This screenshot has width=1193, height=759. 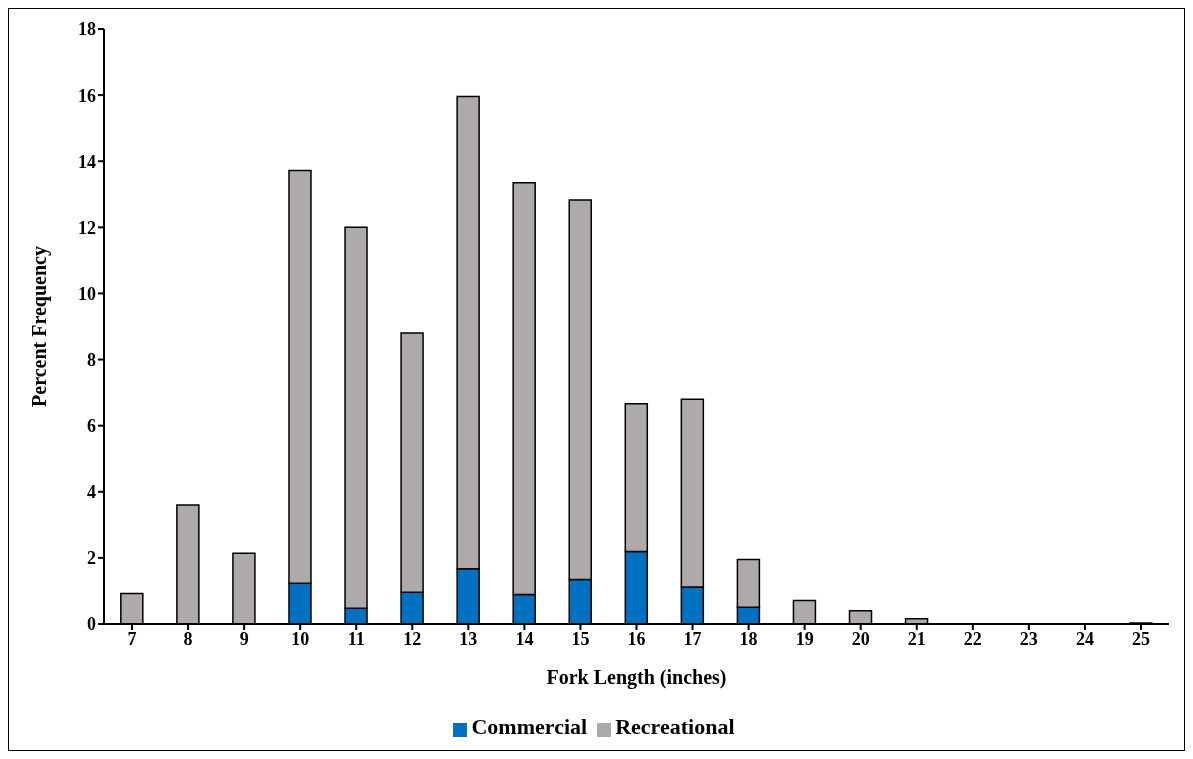 I want to click on y-tick-label: 12, so click(x=87, y=227).